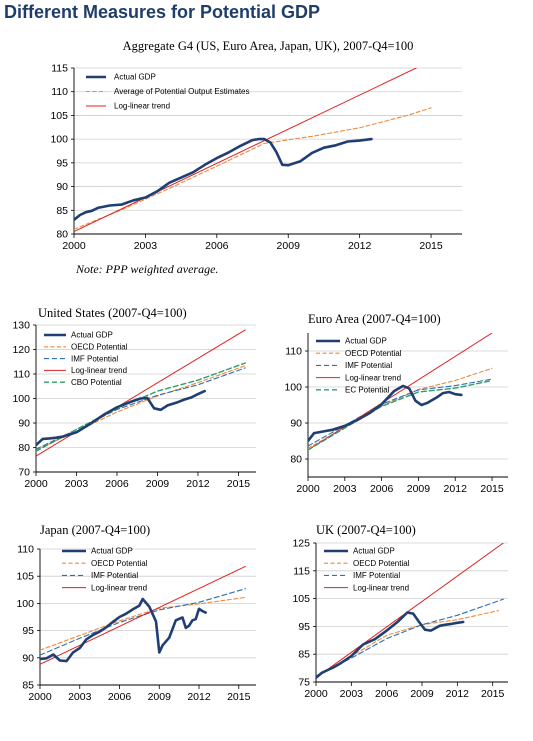  I want to click on chart-title: Japan (2007-Q4=100), so click(95, 530).